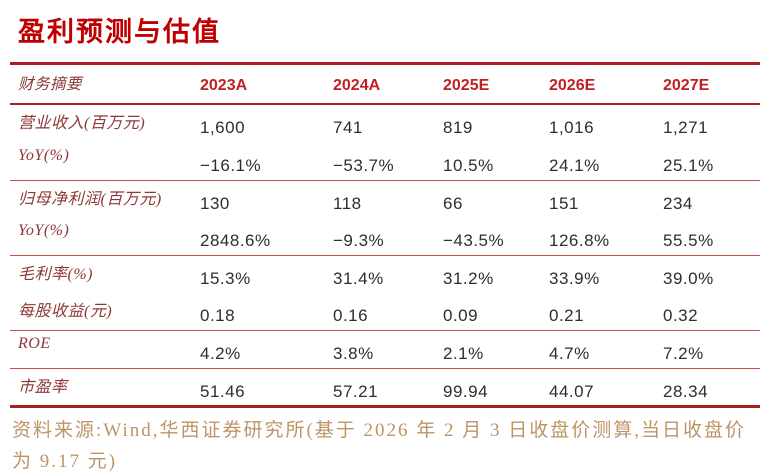 The image size is (772, 476). Describe the element at coordinates (119, 32) in the screenshot. I see `page-title: 盈利预测与估值` at that location.